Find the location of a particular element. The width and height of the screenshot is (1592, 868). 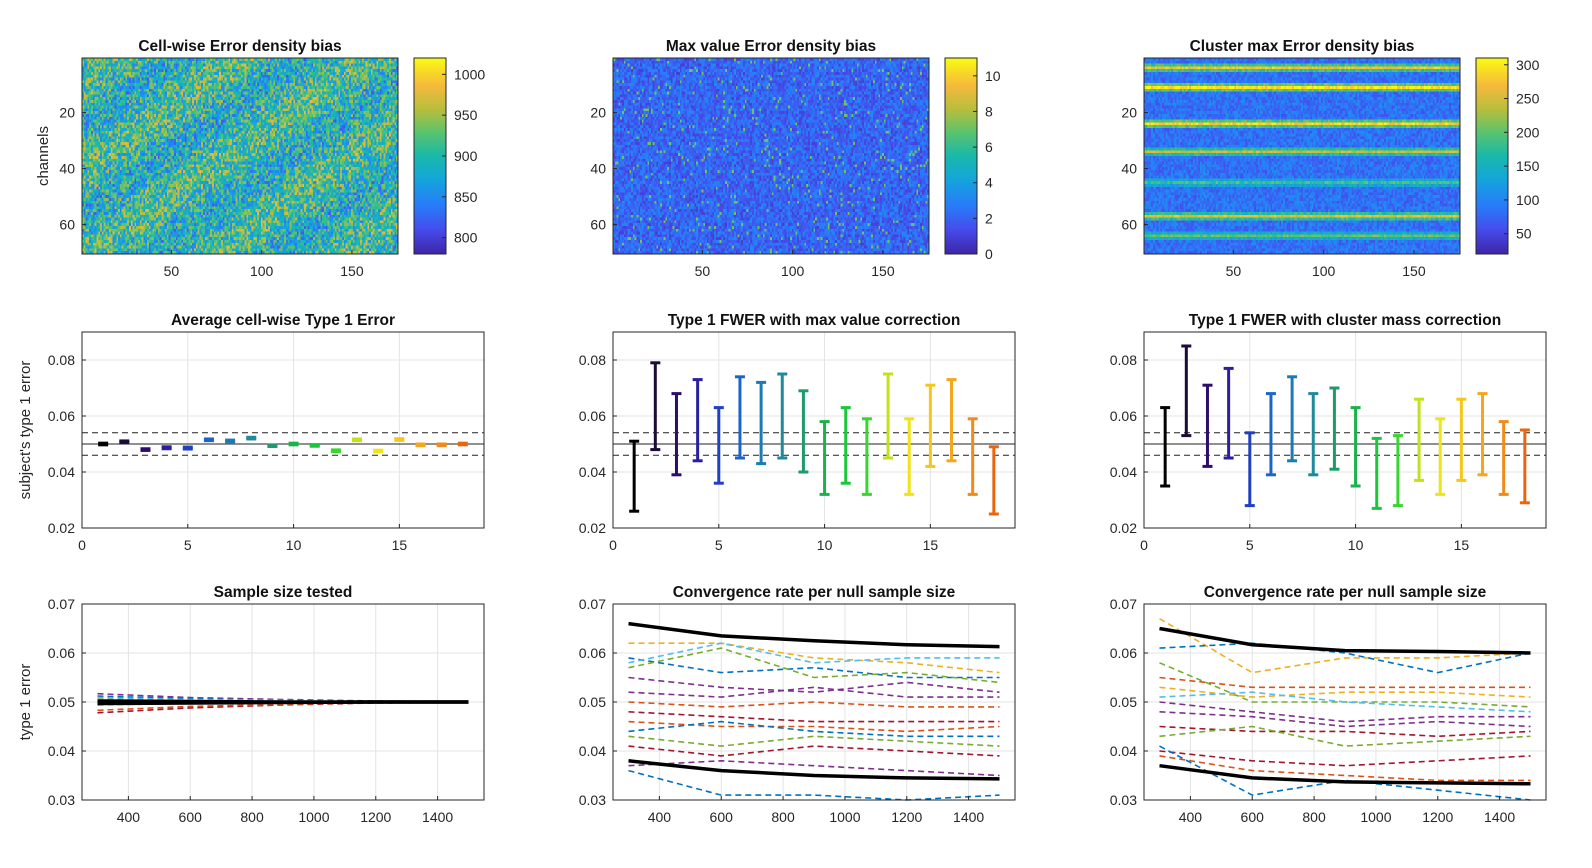

y-tick-label: 0.07 is located at coordinates (592, 604).